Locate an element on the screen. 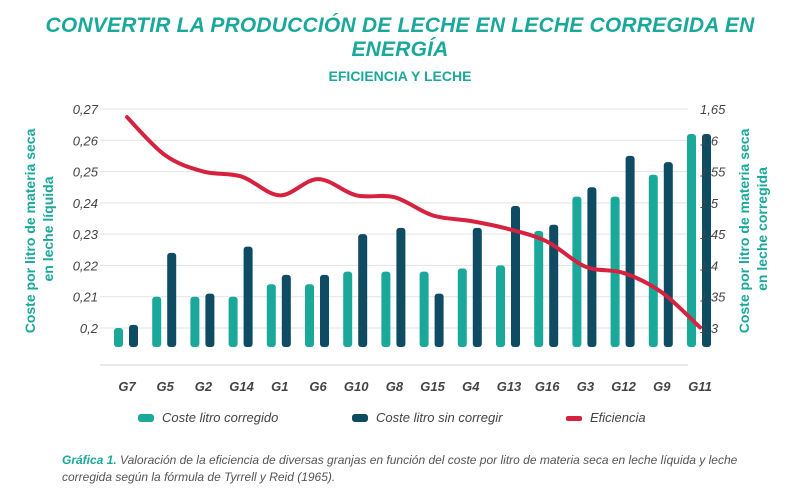 The height and width of the screenshot is (500, 800). y-tick-label: 0,24 is located at coordinates (85, 203).